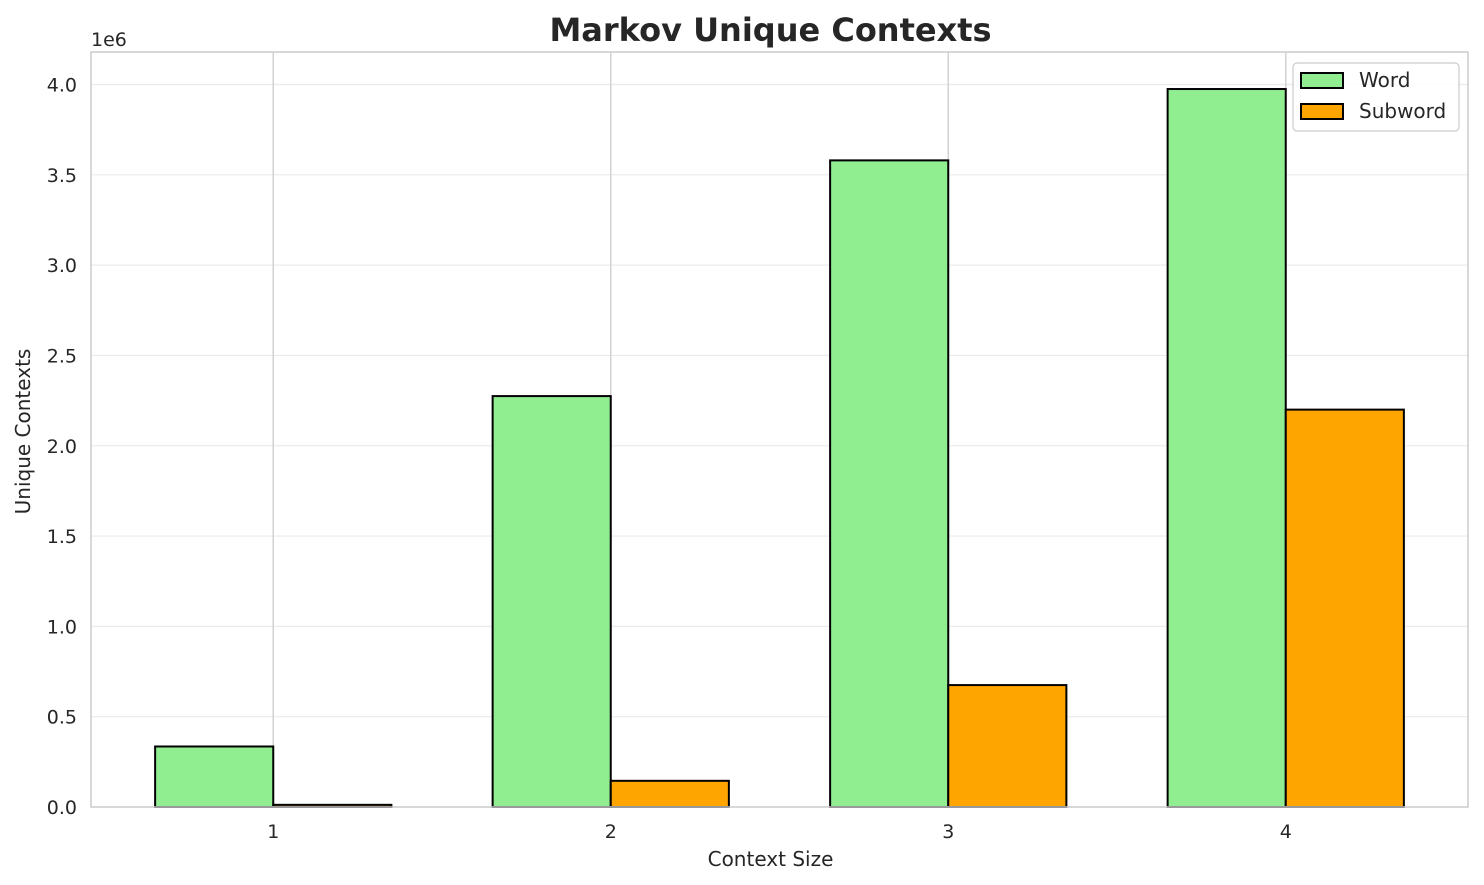  I want to click on y-tick-label: 0.5, so click(62, 718).